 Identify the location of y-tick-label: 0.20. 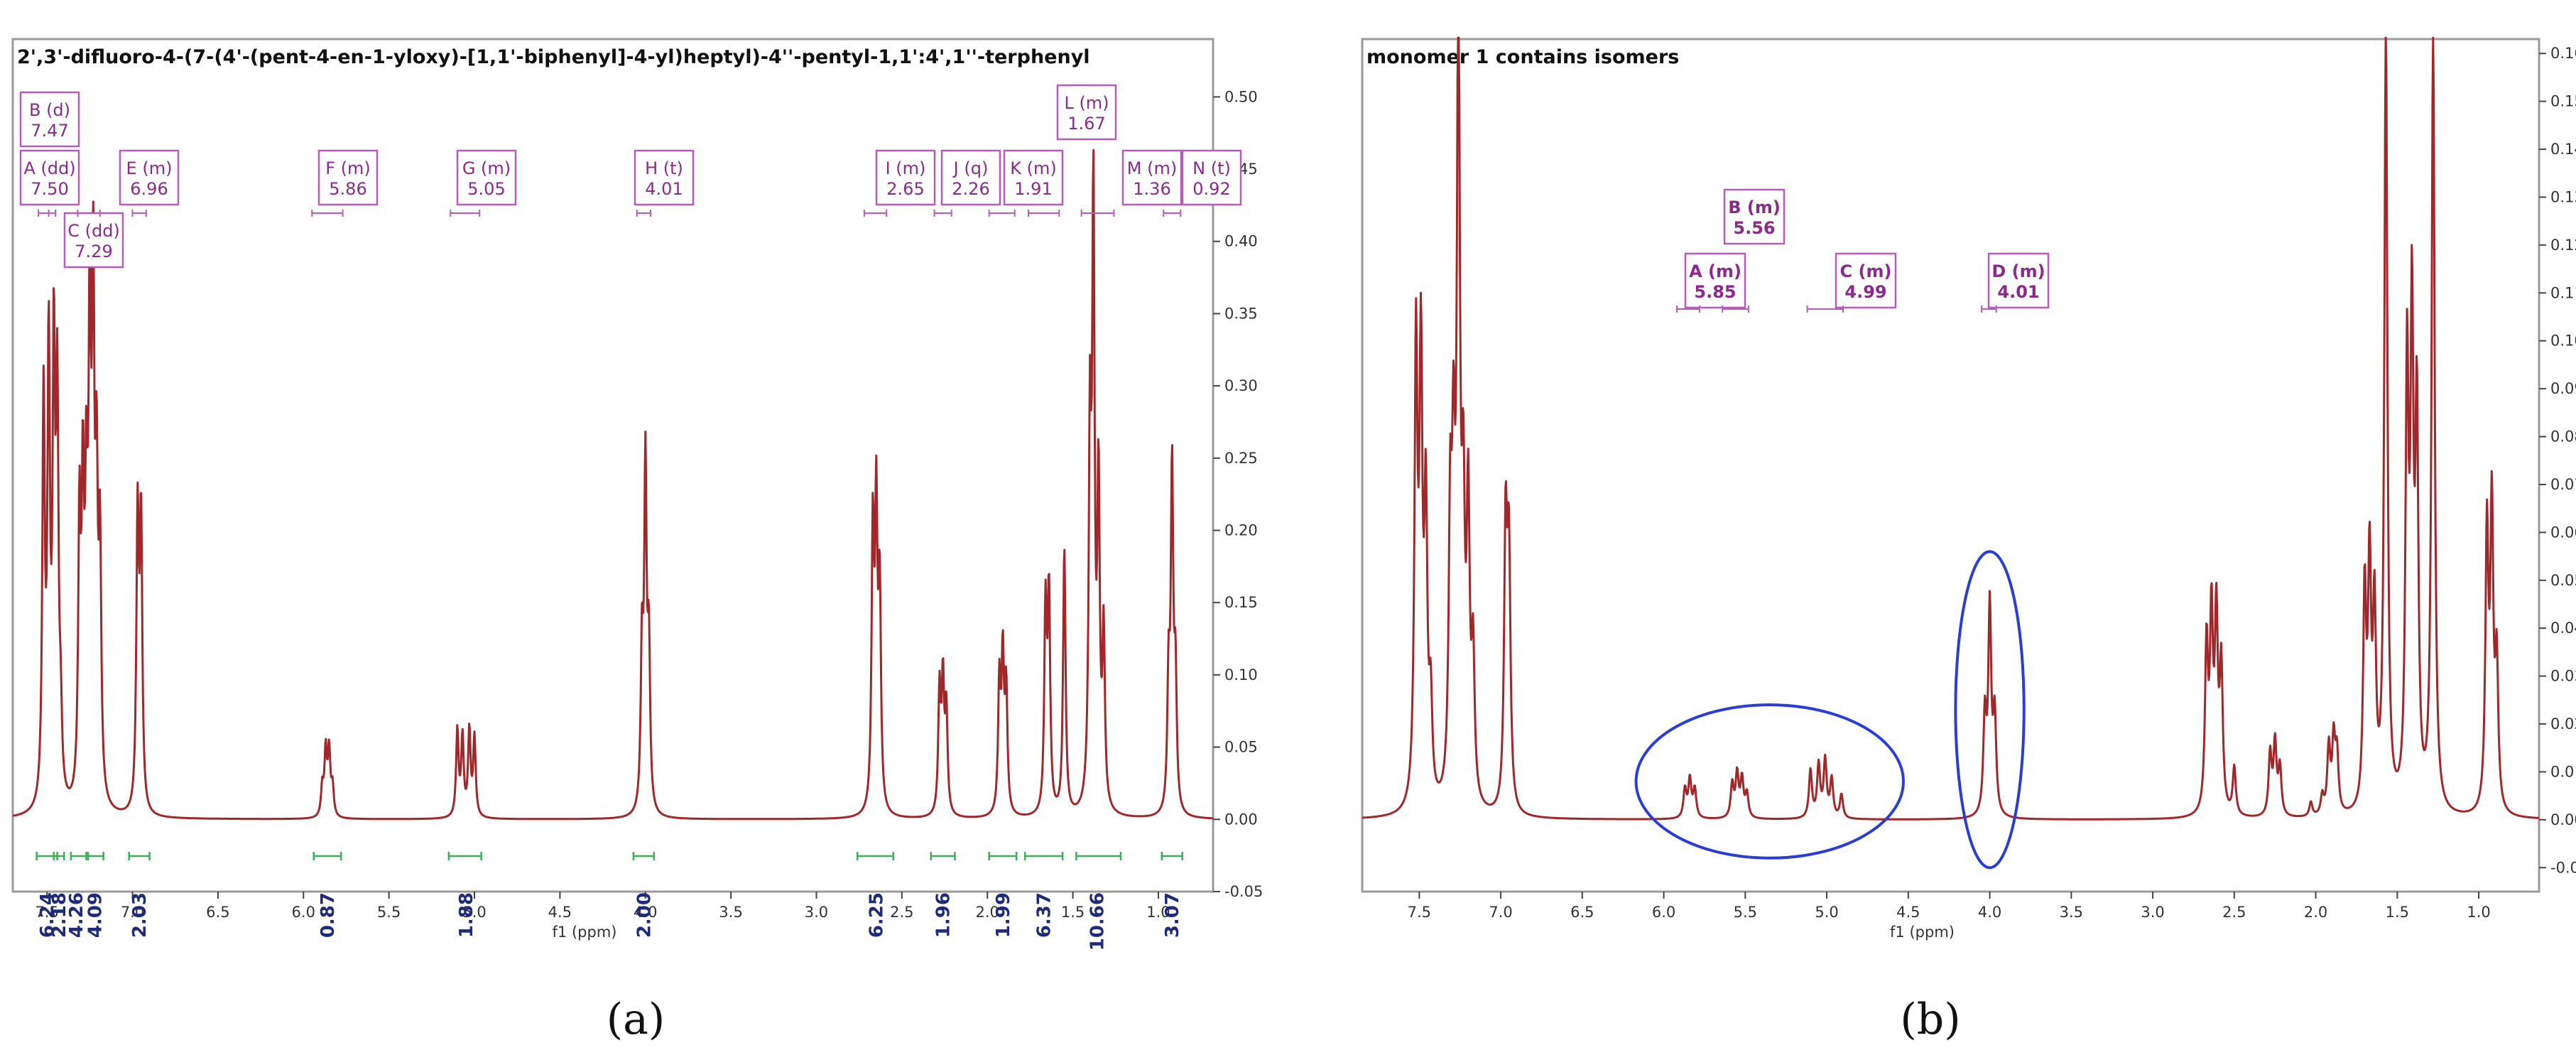
(1241, 530).